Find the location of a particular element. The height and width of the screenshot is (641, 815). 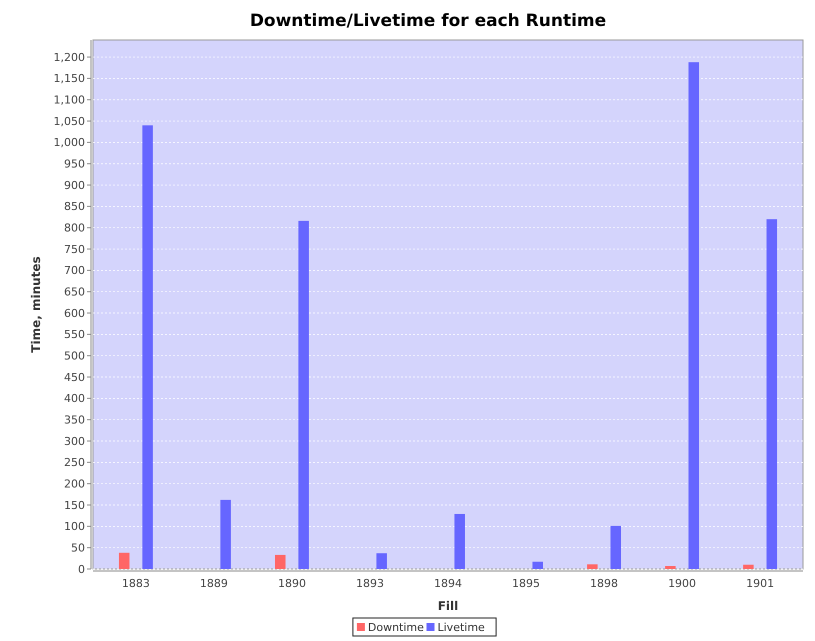

y-tick-label: 650 is located at coordinates (74, 292).